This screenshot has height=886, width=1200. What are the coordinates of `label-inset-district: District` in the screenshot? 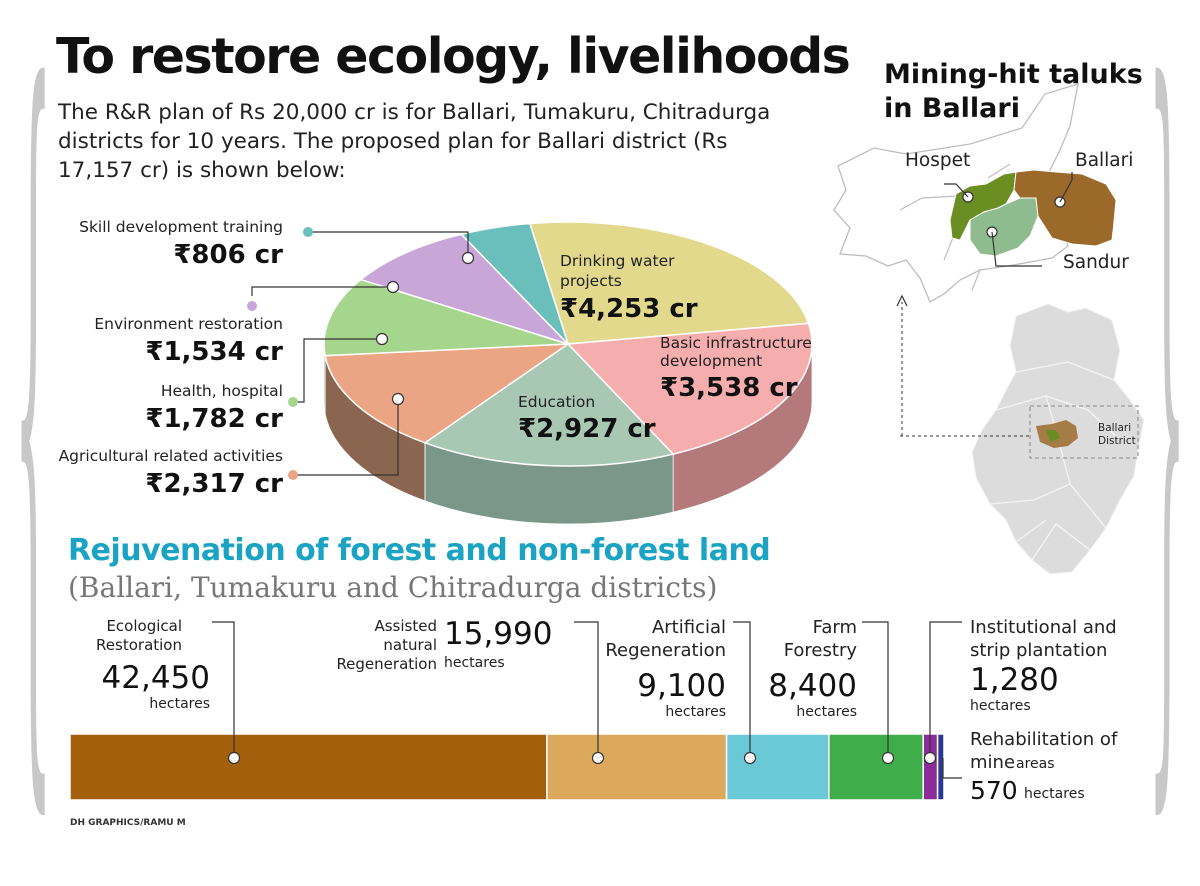 It's located at (1117, 441).